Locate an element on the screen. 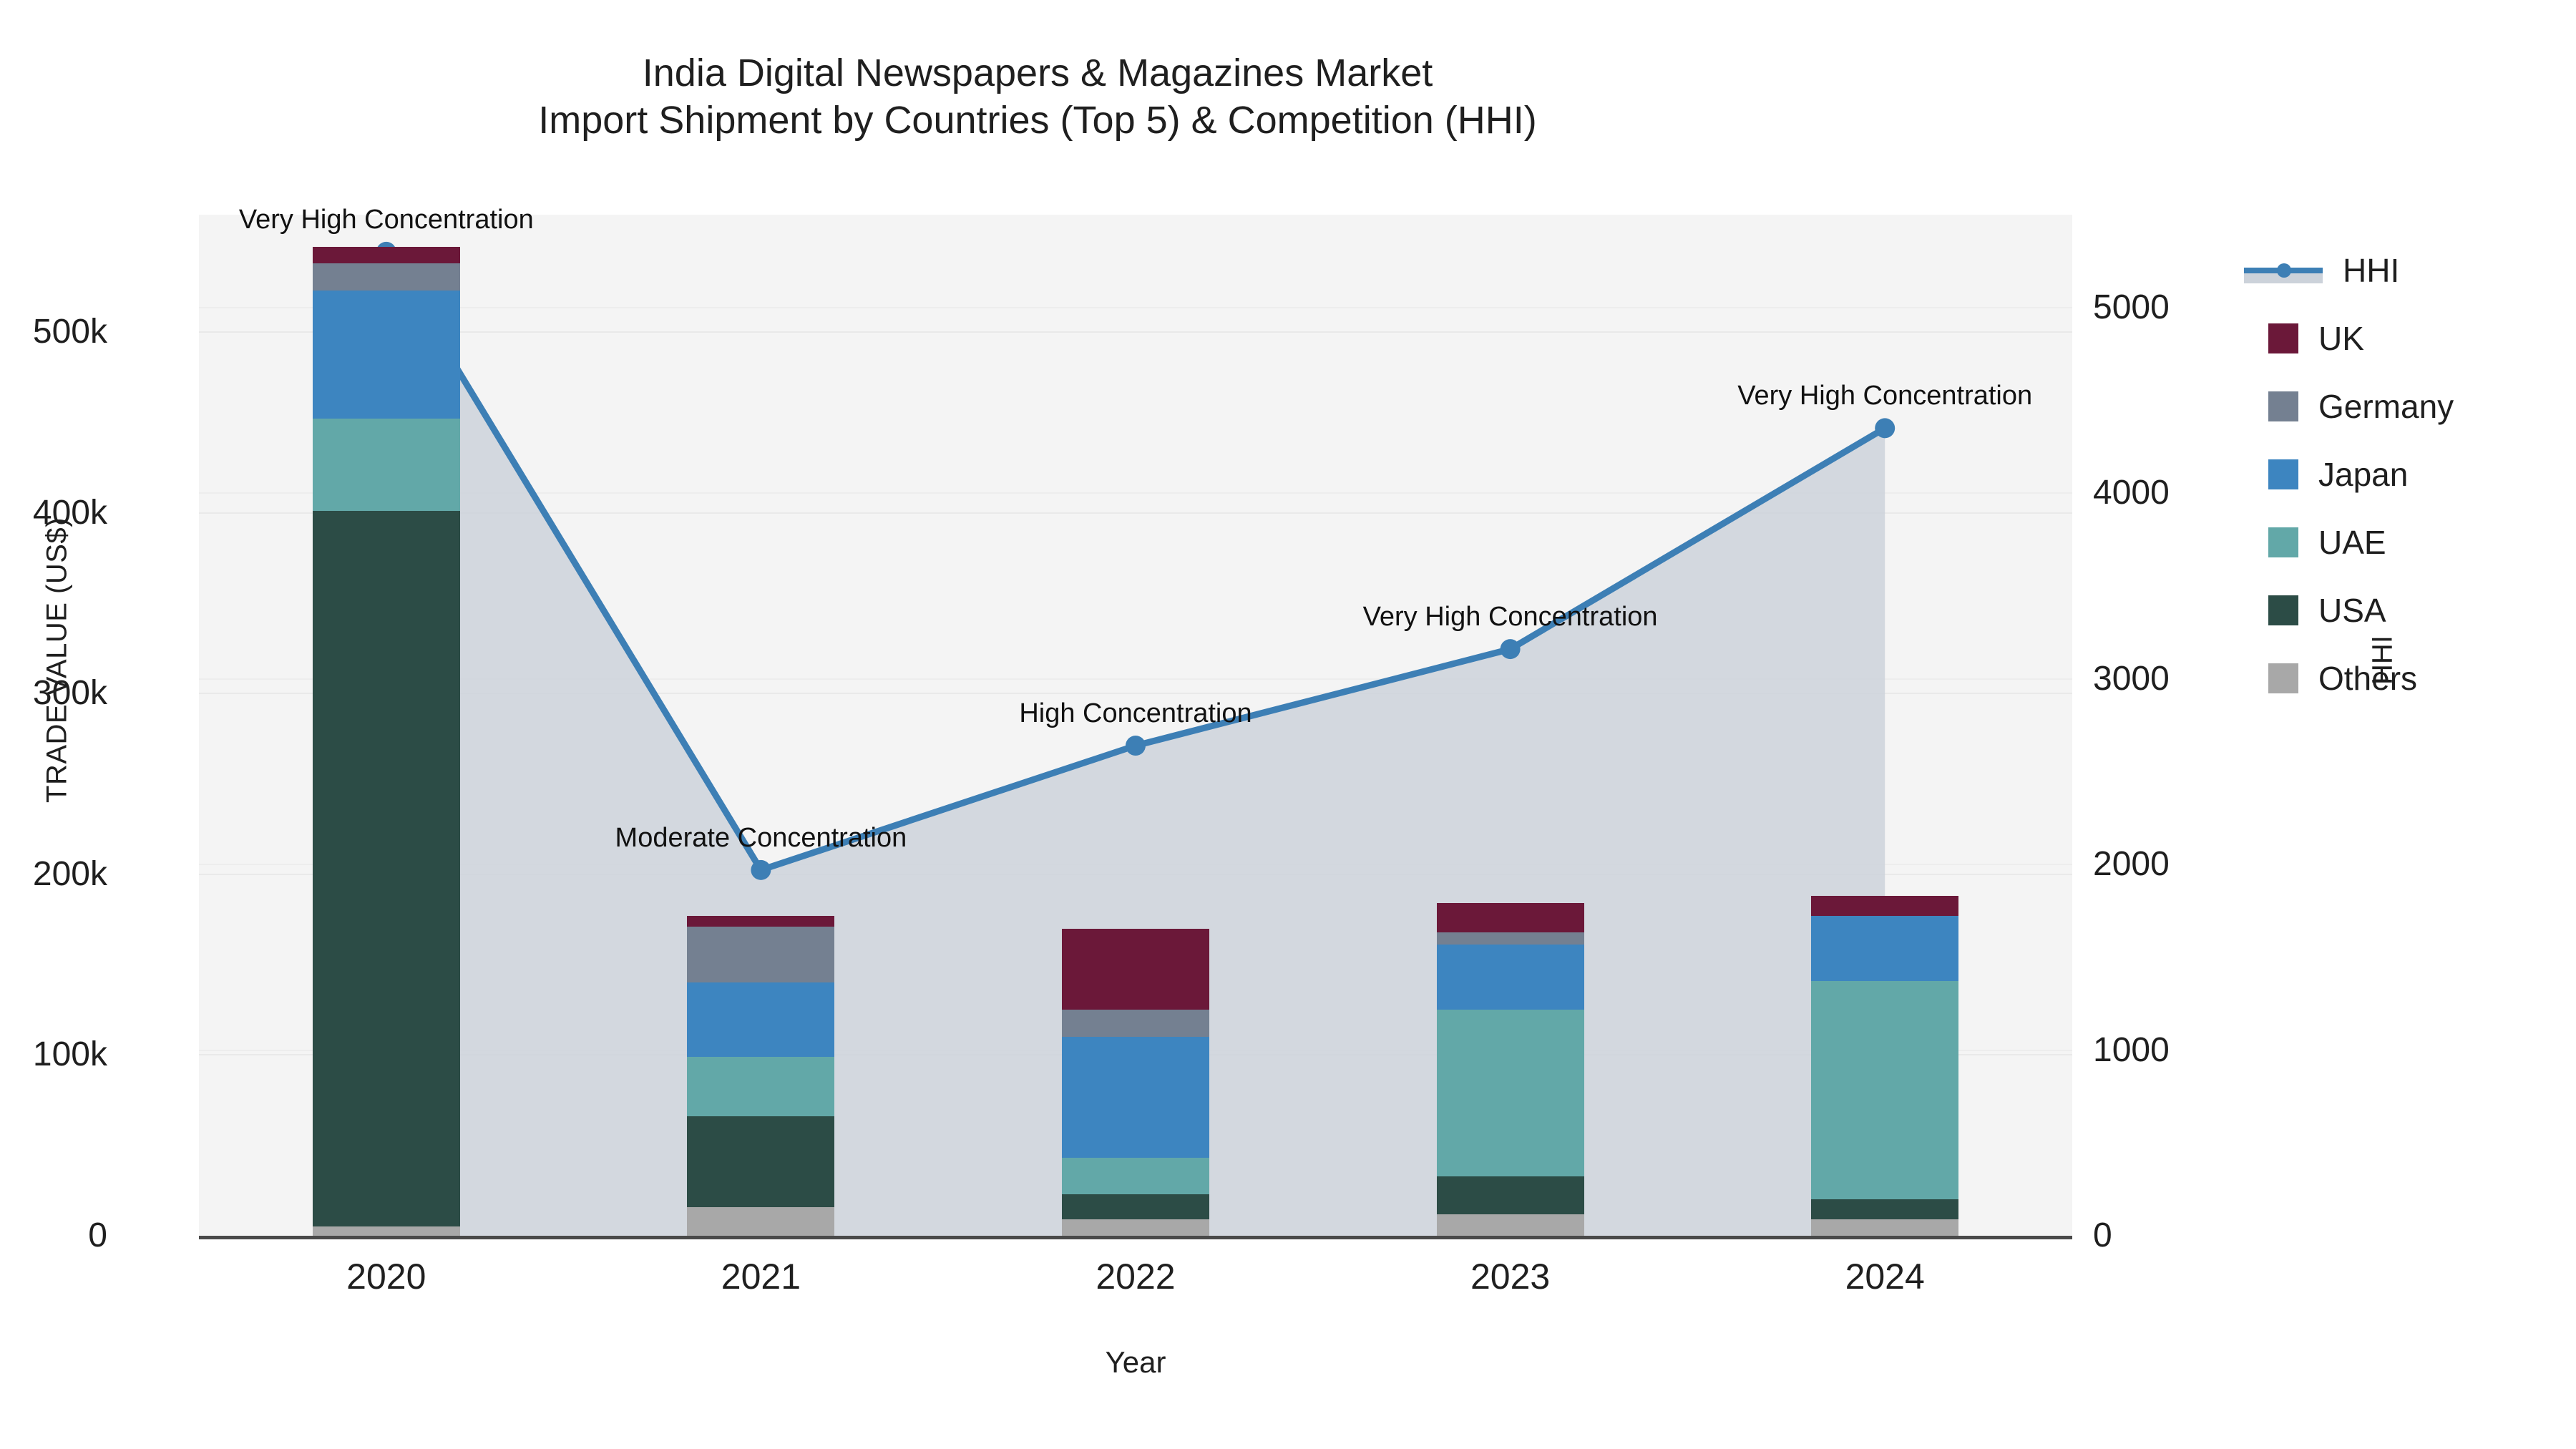 The image size is (2576, 1449). bar-segment-2023-japan is located at coordinates (1510, 977).